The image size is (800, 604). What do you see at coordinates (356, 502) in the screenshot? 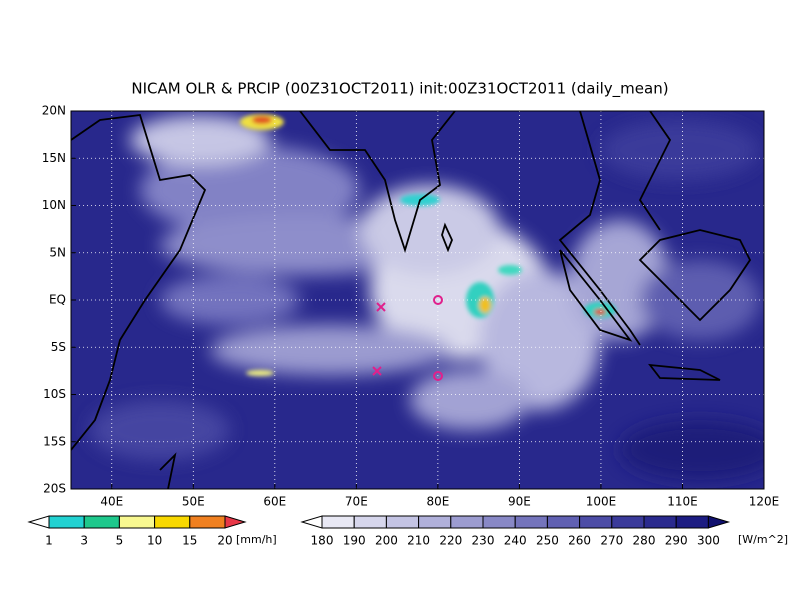
I see `lon-label: 70E` at bounding box center [356, 502].